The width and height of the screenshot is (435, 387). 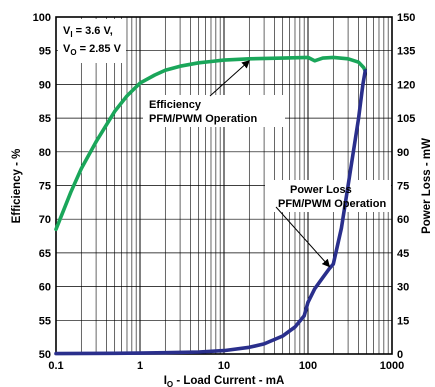 What do you see at coordinates (45, 321) in the screenshot?
I see `y-left-tick-label: 55` at bounding box center [45, 321].